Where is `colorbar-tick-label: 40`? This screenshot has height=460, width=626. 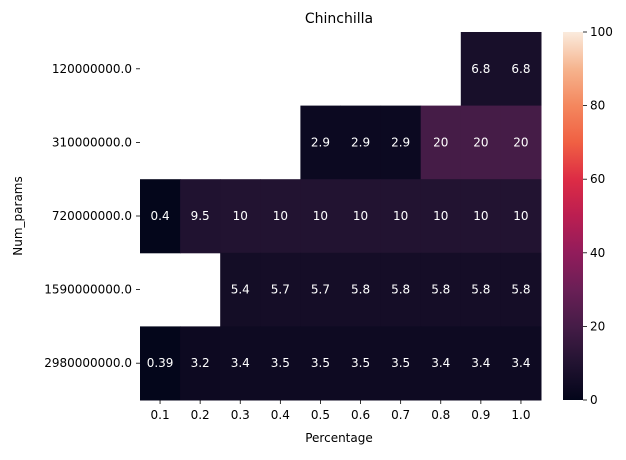 colorbar-tick-label: 40 is located at coordinates (597, 253).